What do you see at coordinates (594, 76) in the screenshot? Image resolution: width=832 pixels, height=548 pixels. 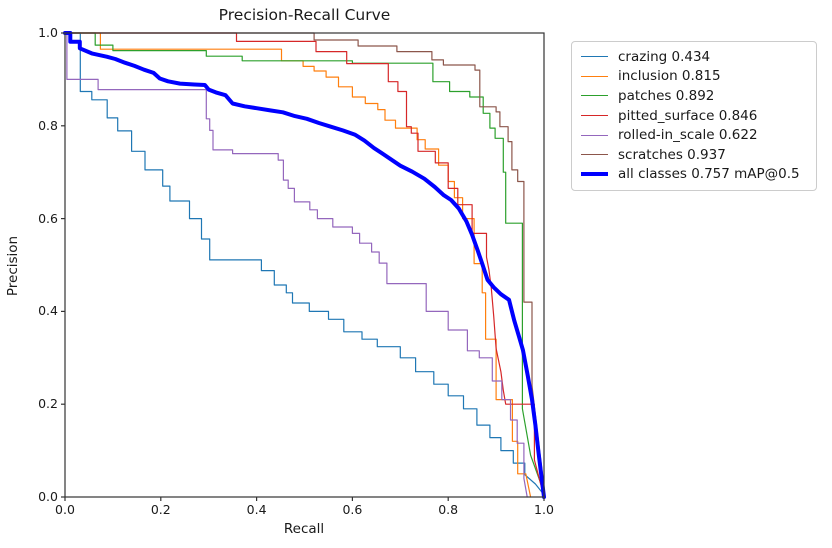 I see `legend-line-swatch-inclusion` at bounding box center [594, 76].